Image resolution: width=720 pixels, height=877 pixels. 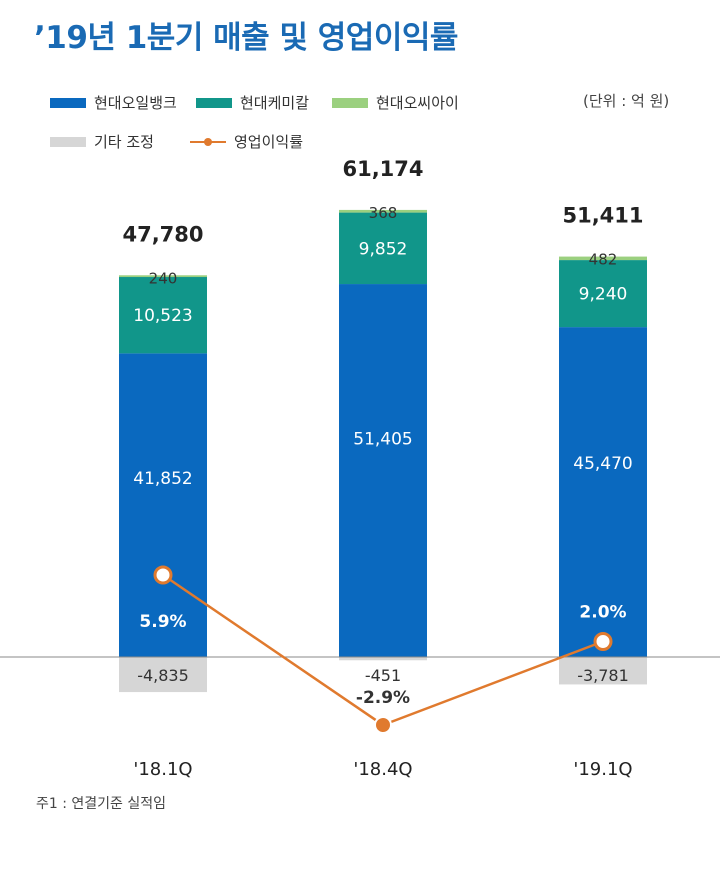 I want to click on x-tick-label-1: '18.1Q, so click(x=162, y=769).